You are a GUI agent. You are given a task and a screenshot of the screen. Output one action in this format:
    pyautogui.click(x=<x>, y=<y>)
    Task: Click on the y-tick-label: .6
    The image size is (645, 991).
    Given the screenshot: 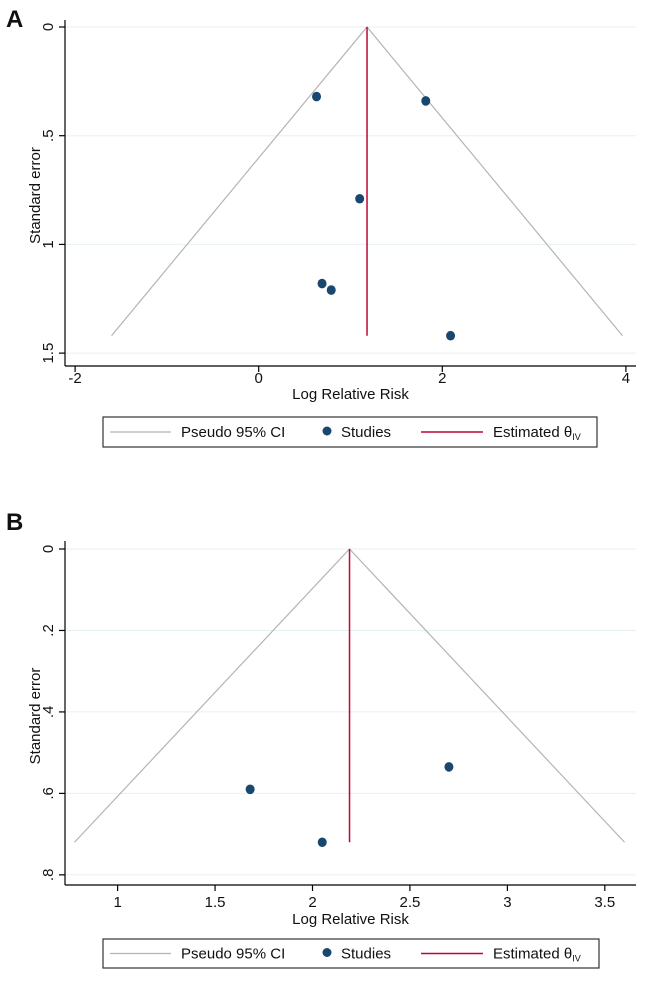 What is the action you would take?
    pyautogui.click(x=48, y=793)
    